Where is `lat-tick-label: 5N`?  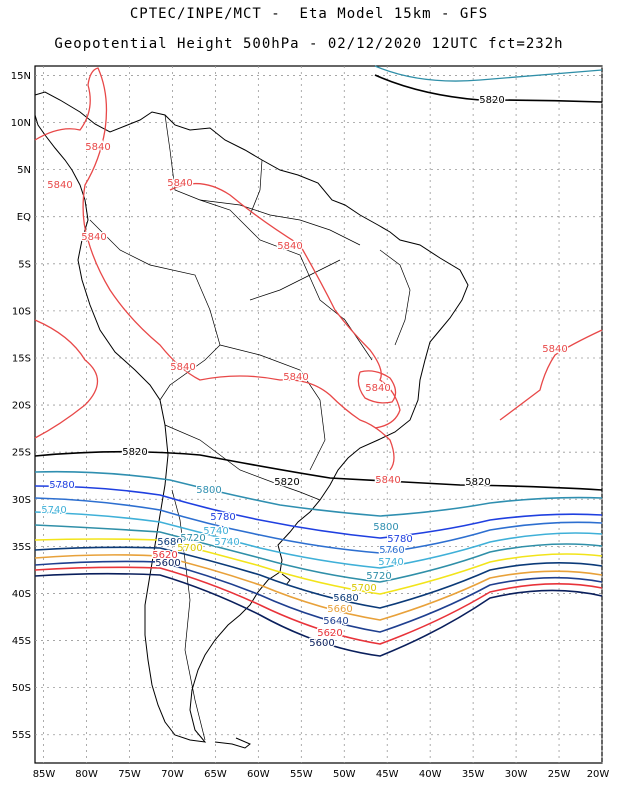 lat-tick-label: 5N is located at coordinates (24, 170).